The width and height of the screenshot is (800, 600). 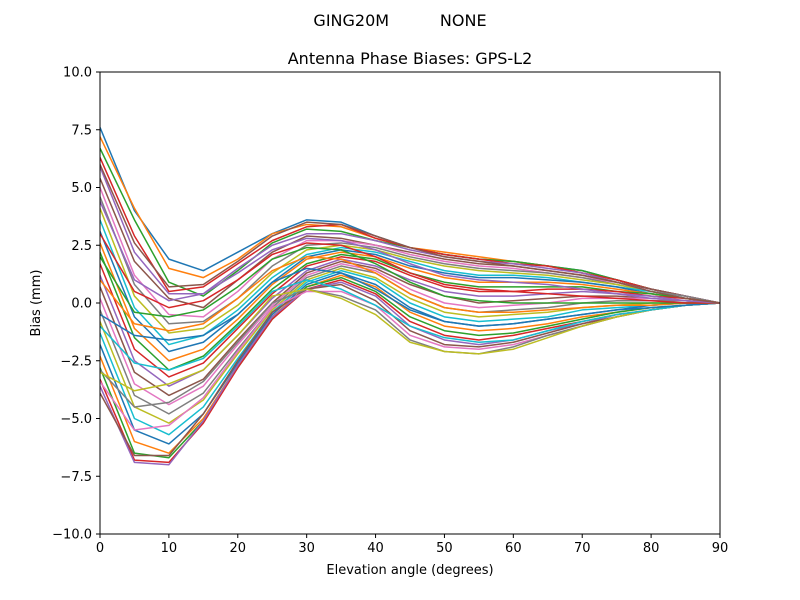 What do you see at coordinates (582, 548) in the screenshot?
I see `x-tick-label: 70` at bounding box center [582, 548].